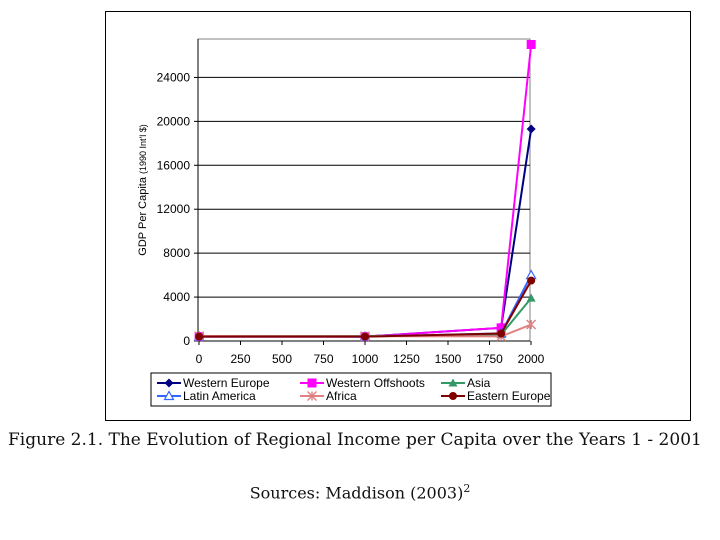 The image size is (720, 540). I want to click on legend-item-asia: Asia, so click(466, 383).